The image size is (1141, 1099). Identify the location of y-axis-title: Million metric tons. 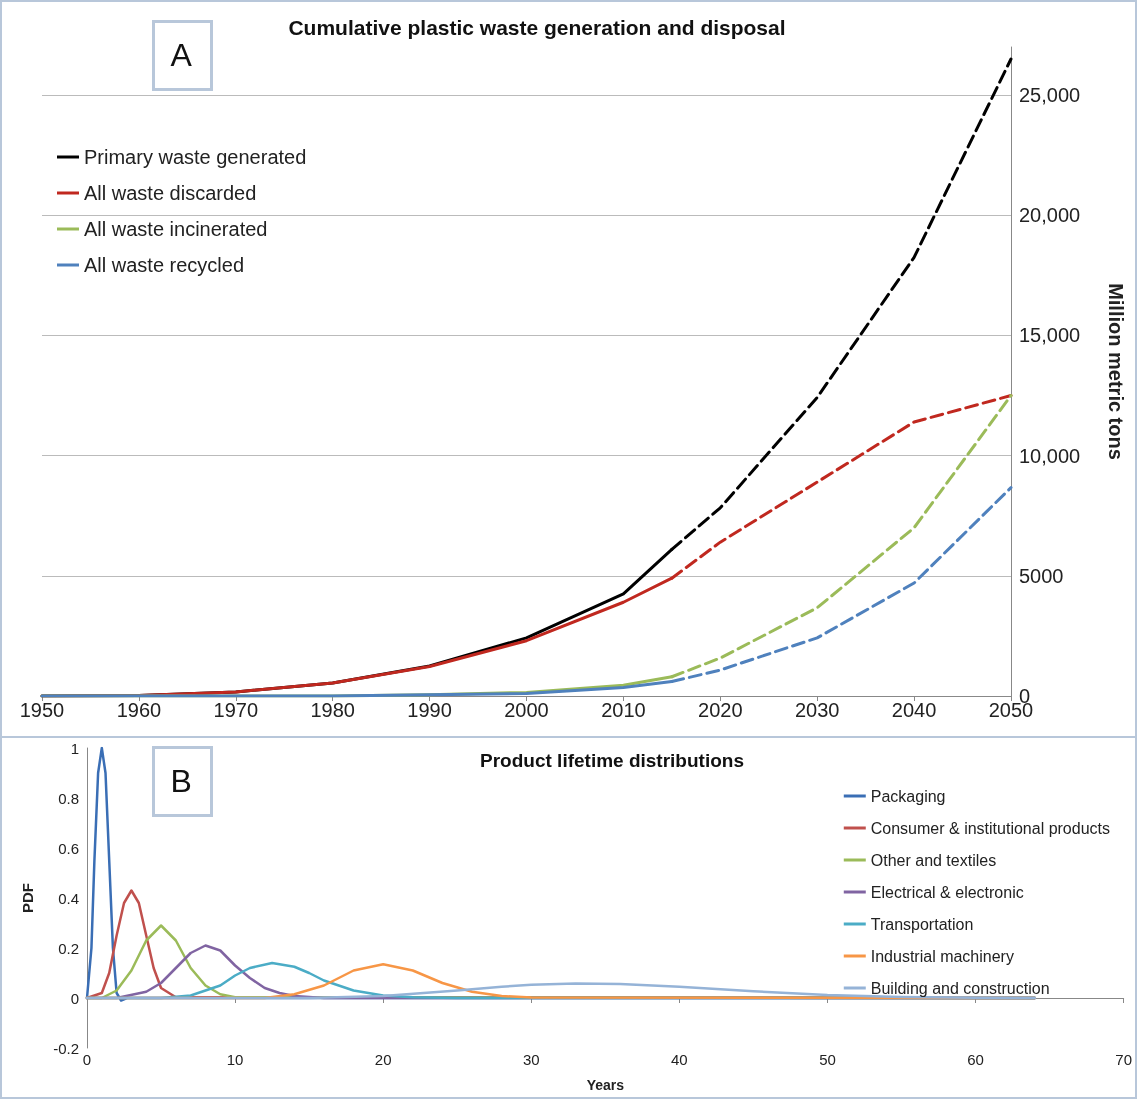
(1116, 371).